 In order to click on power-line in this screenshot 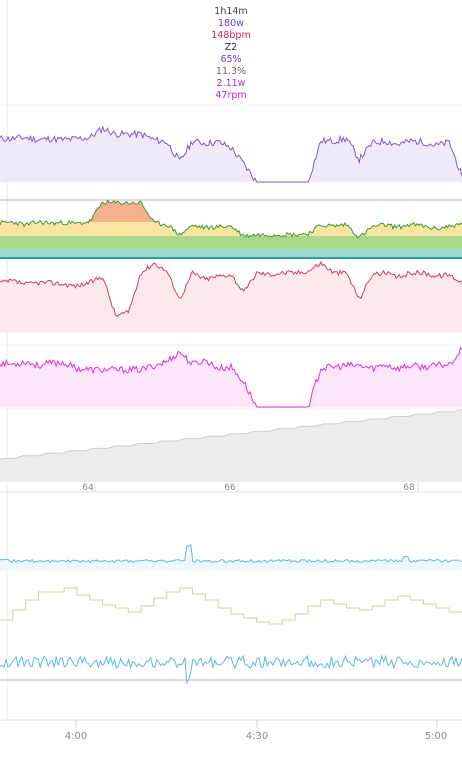, I will do `click(231, 154)`.